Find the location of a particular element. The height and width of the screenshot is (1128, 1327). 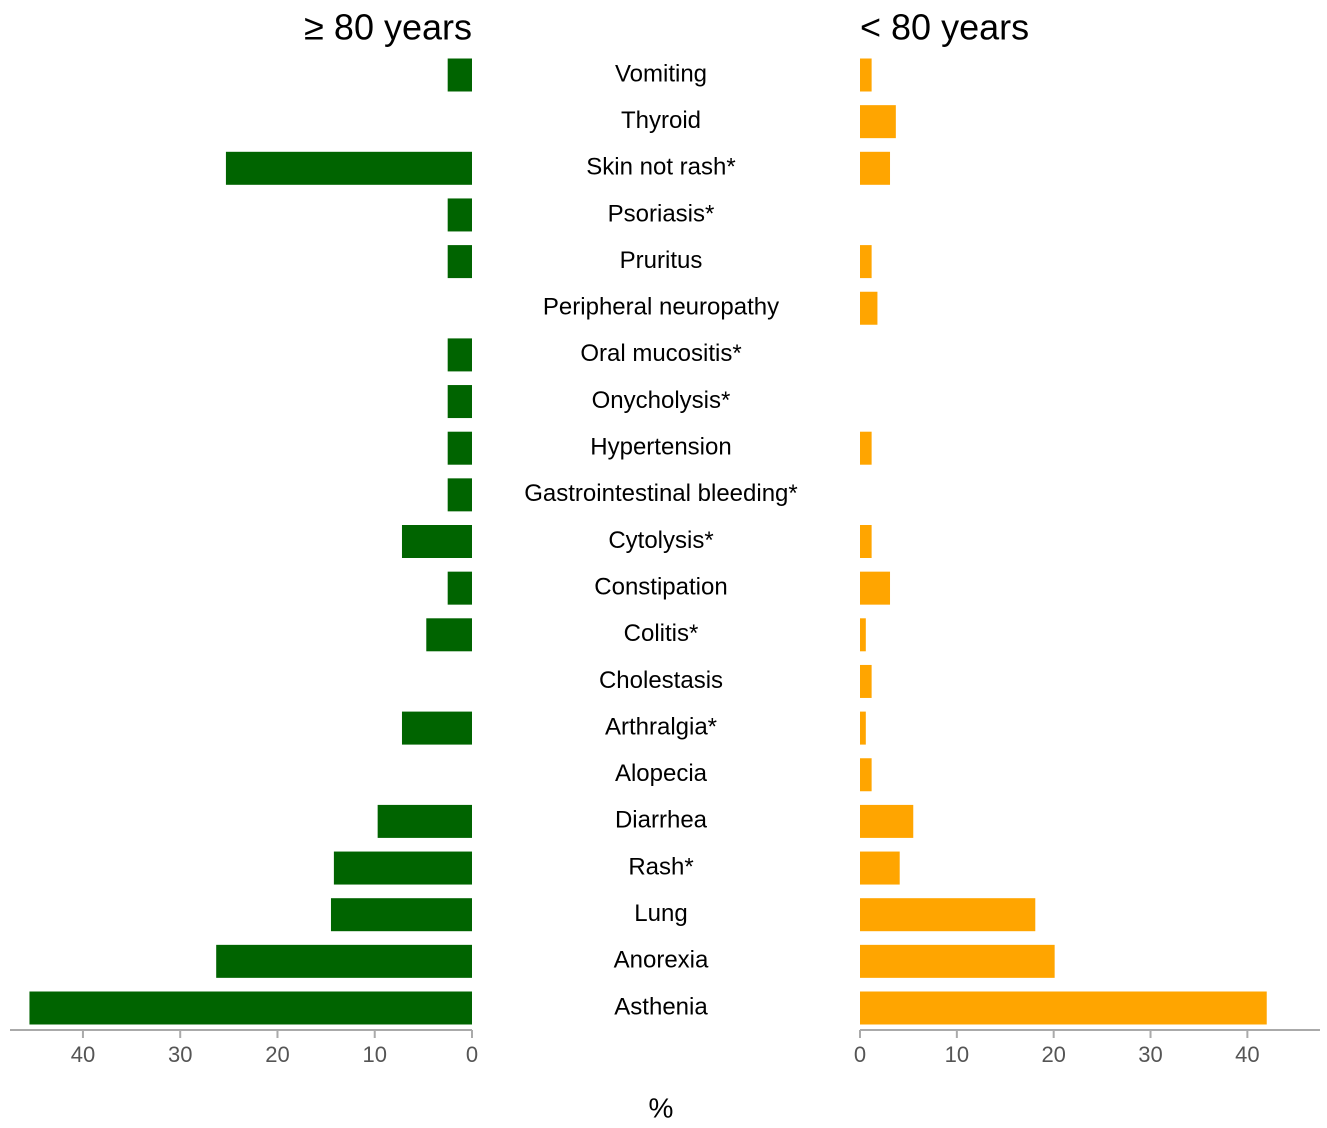

category-label: Hypertension is located at coordinates (660, 447).